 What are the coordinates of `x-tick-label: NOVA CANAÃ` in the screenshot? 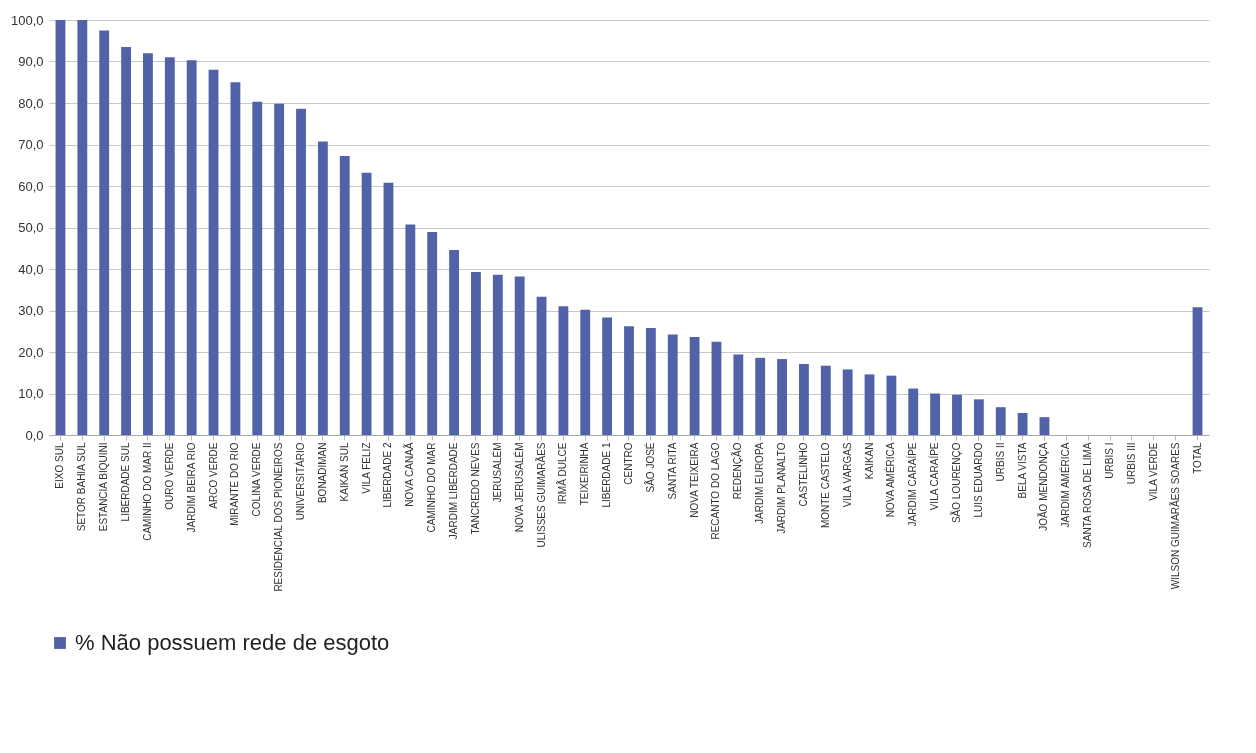 It's located at (409, 474).